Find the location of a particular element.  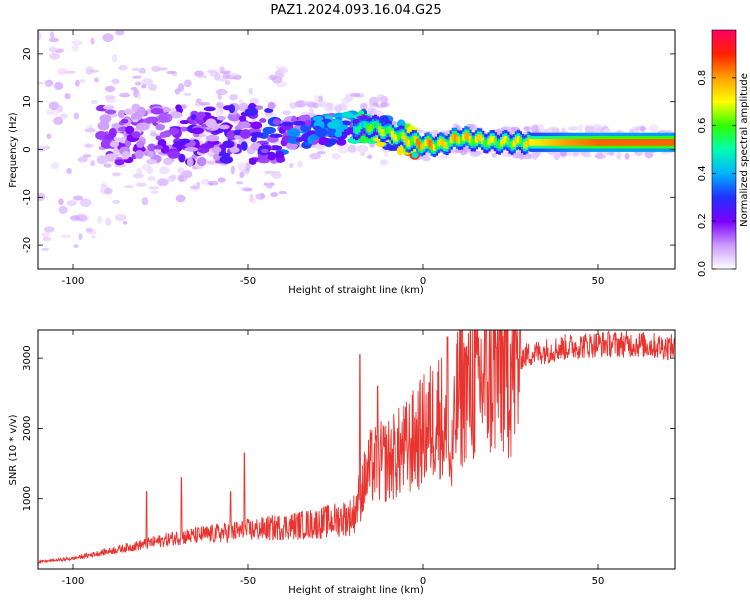

colorbar-tick-label: 0.2 is located at coordinates (702, 221).